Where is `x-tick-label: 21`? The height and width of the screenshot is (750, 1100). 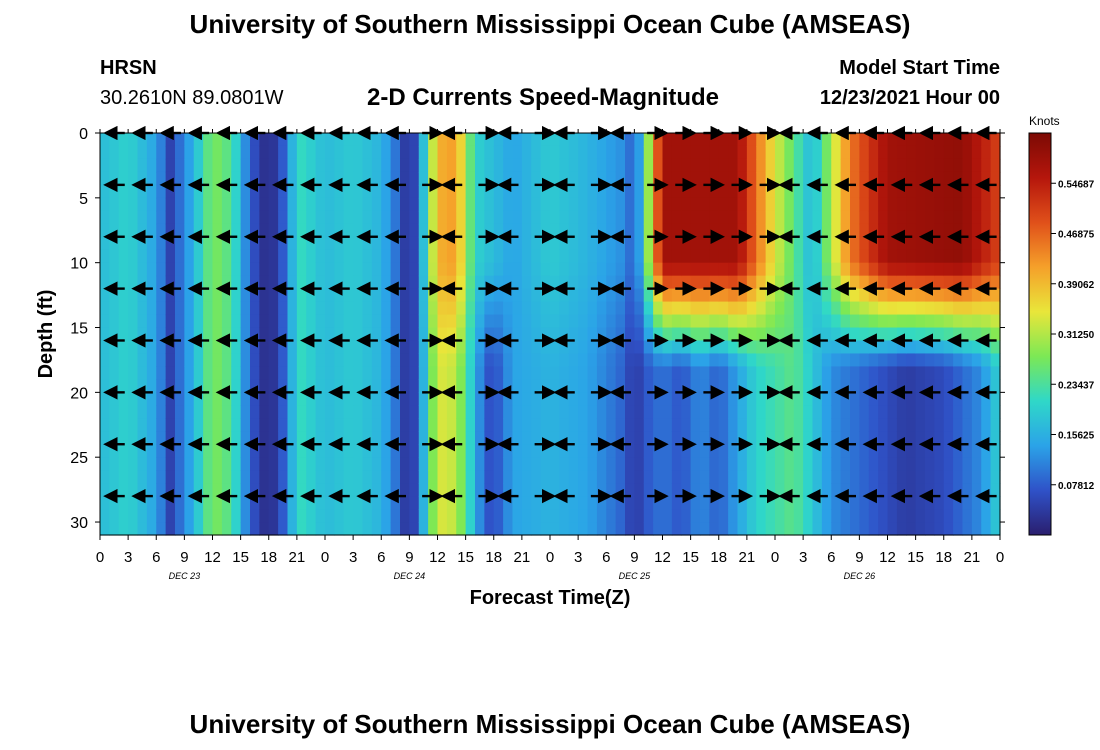 x-tick-label: 21 is located at coordinates (747, 557).